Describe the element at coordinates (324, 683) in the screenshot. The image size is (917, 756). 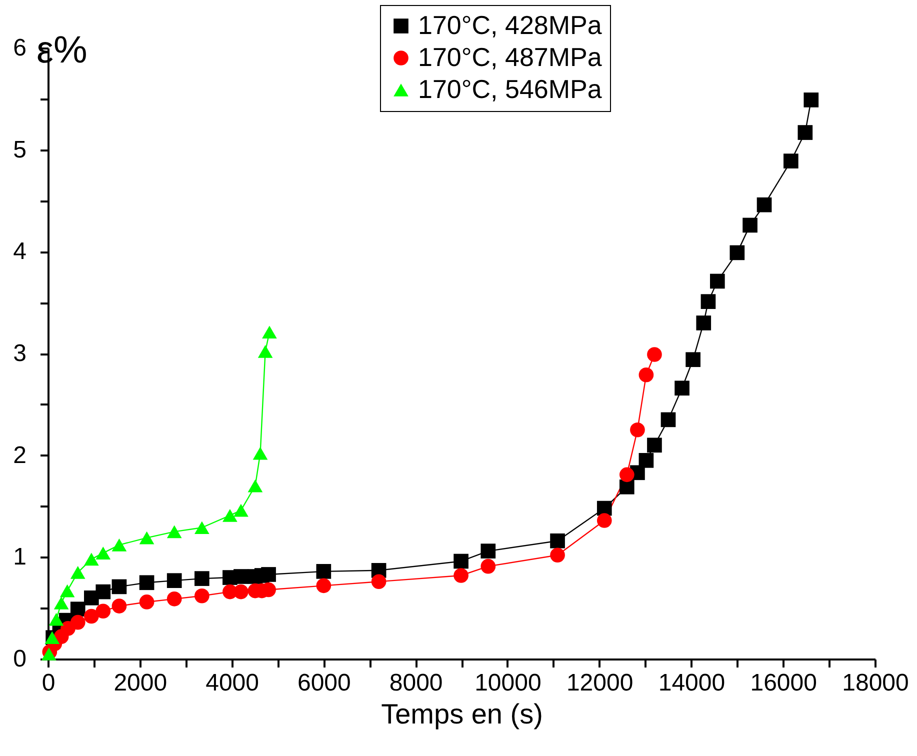
I see `x-tick-label: 6000` at that location.